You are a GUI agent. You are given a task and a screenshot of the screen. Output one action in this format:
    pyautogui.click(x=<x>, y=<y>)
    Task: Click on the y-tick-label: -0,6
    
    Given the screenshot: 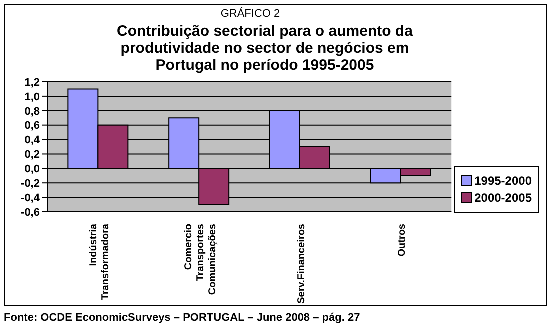 What is the action you would take?
    pyautogui.click(x=30, y=212)
    